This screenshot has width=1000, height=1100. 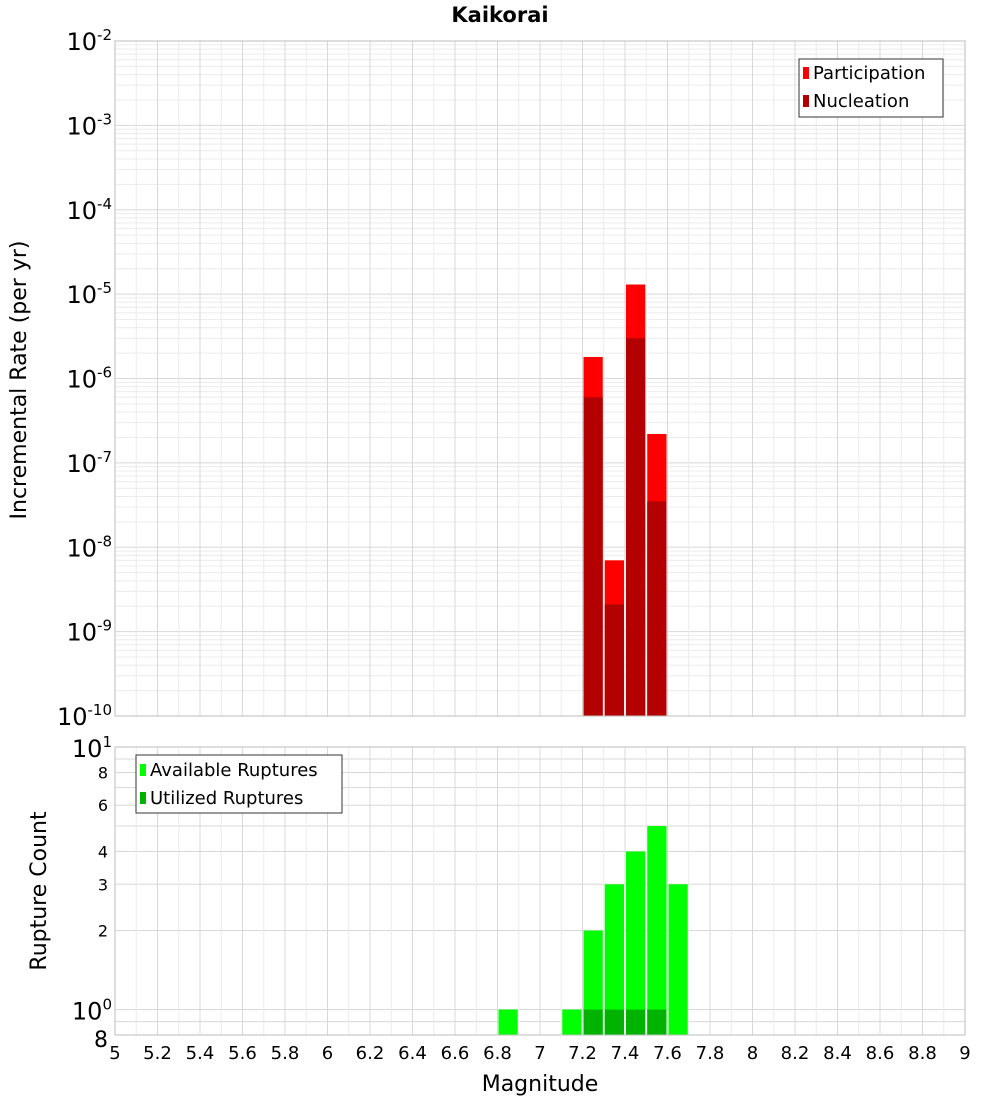 I want to click on rate-legend: Participation Nucleation, so click(x=871, y=88).